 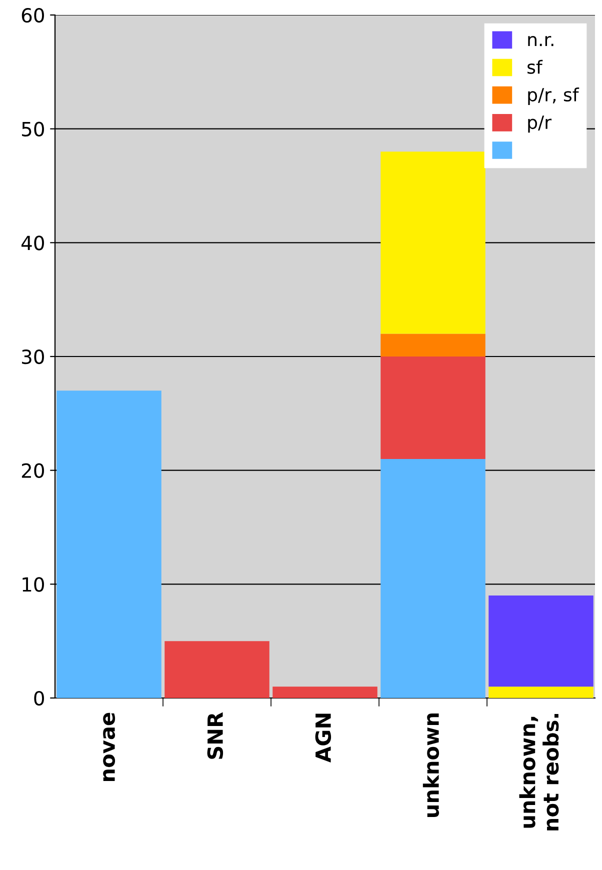 What do you see at coordinates (33, 470) in the screenshot?
I see `y-tick-label: 20` at bounding box center [33, 470].